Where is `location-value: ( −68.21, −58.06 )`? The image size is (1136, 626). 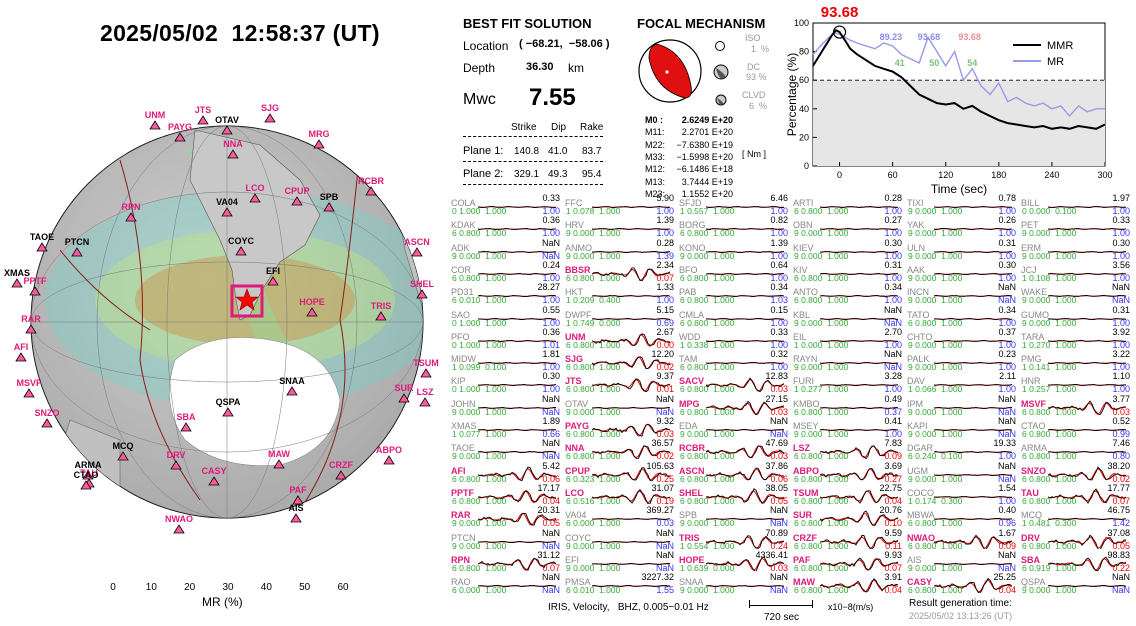
location-value: ( −68.21, −58.06 ) is located at coordinates (564, 44).